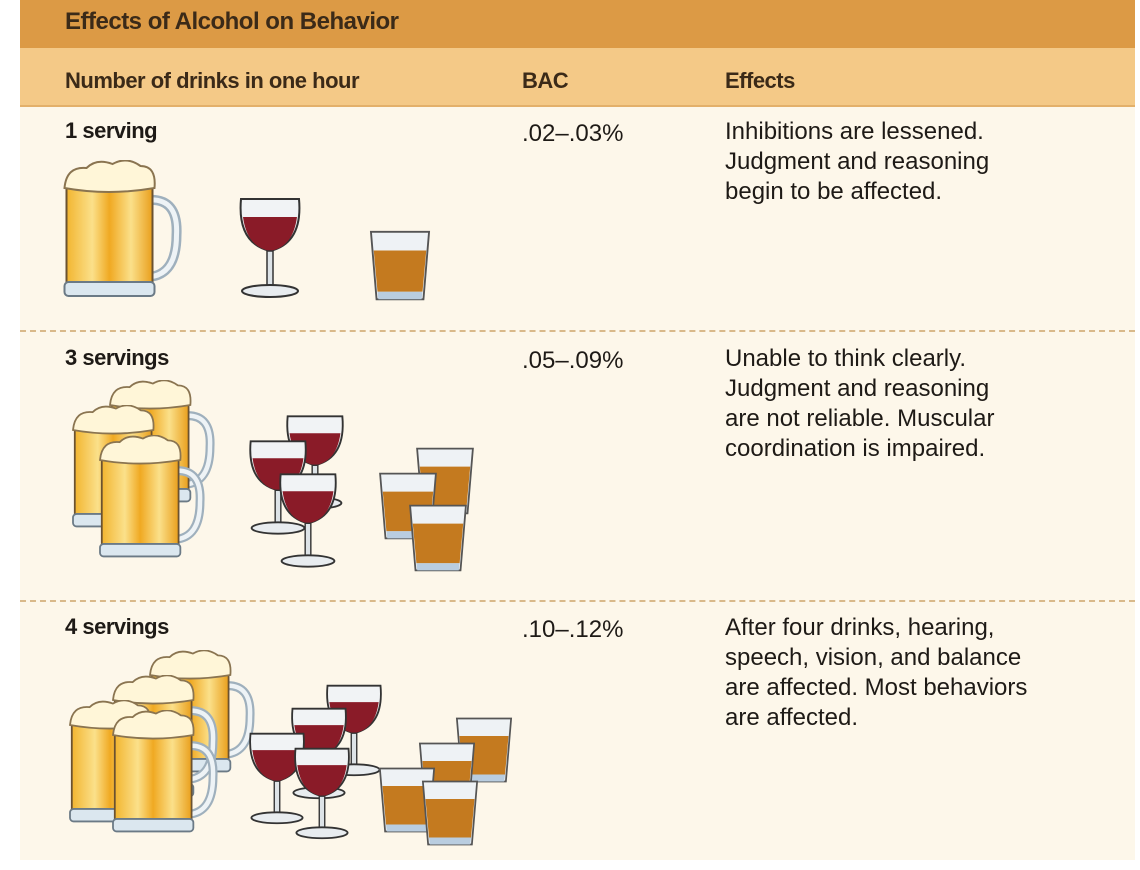 The width and height of the screenshot is (1140, 870). What do you see at coordinates (860, 418) in the screenshot?
I see `effects-line: are not reliable. Muscular` at bounding box center [860, 418].